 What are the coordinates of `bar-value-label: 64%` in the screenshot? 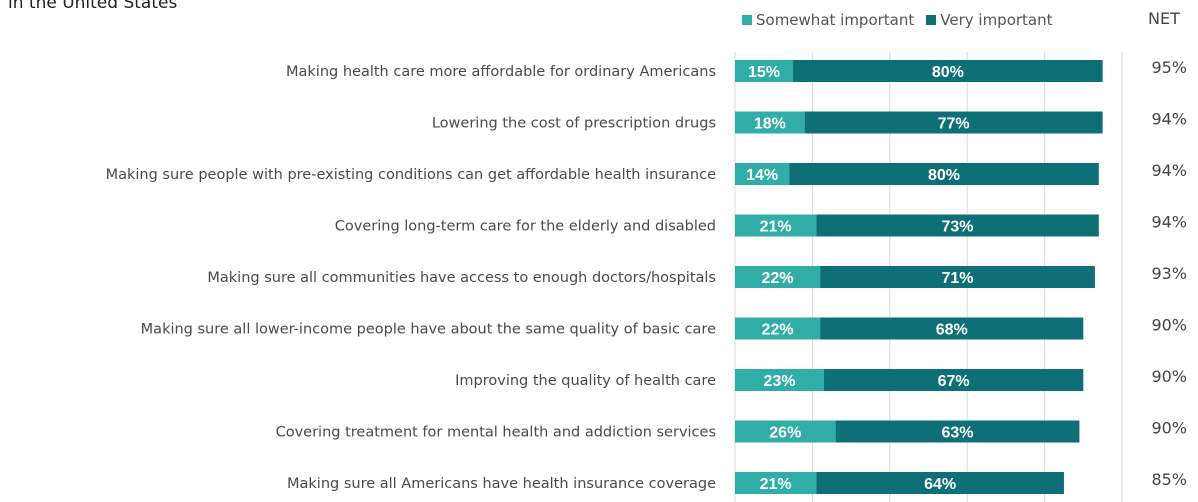 It's located at (940, 484).